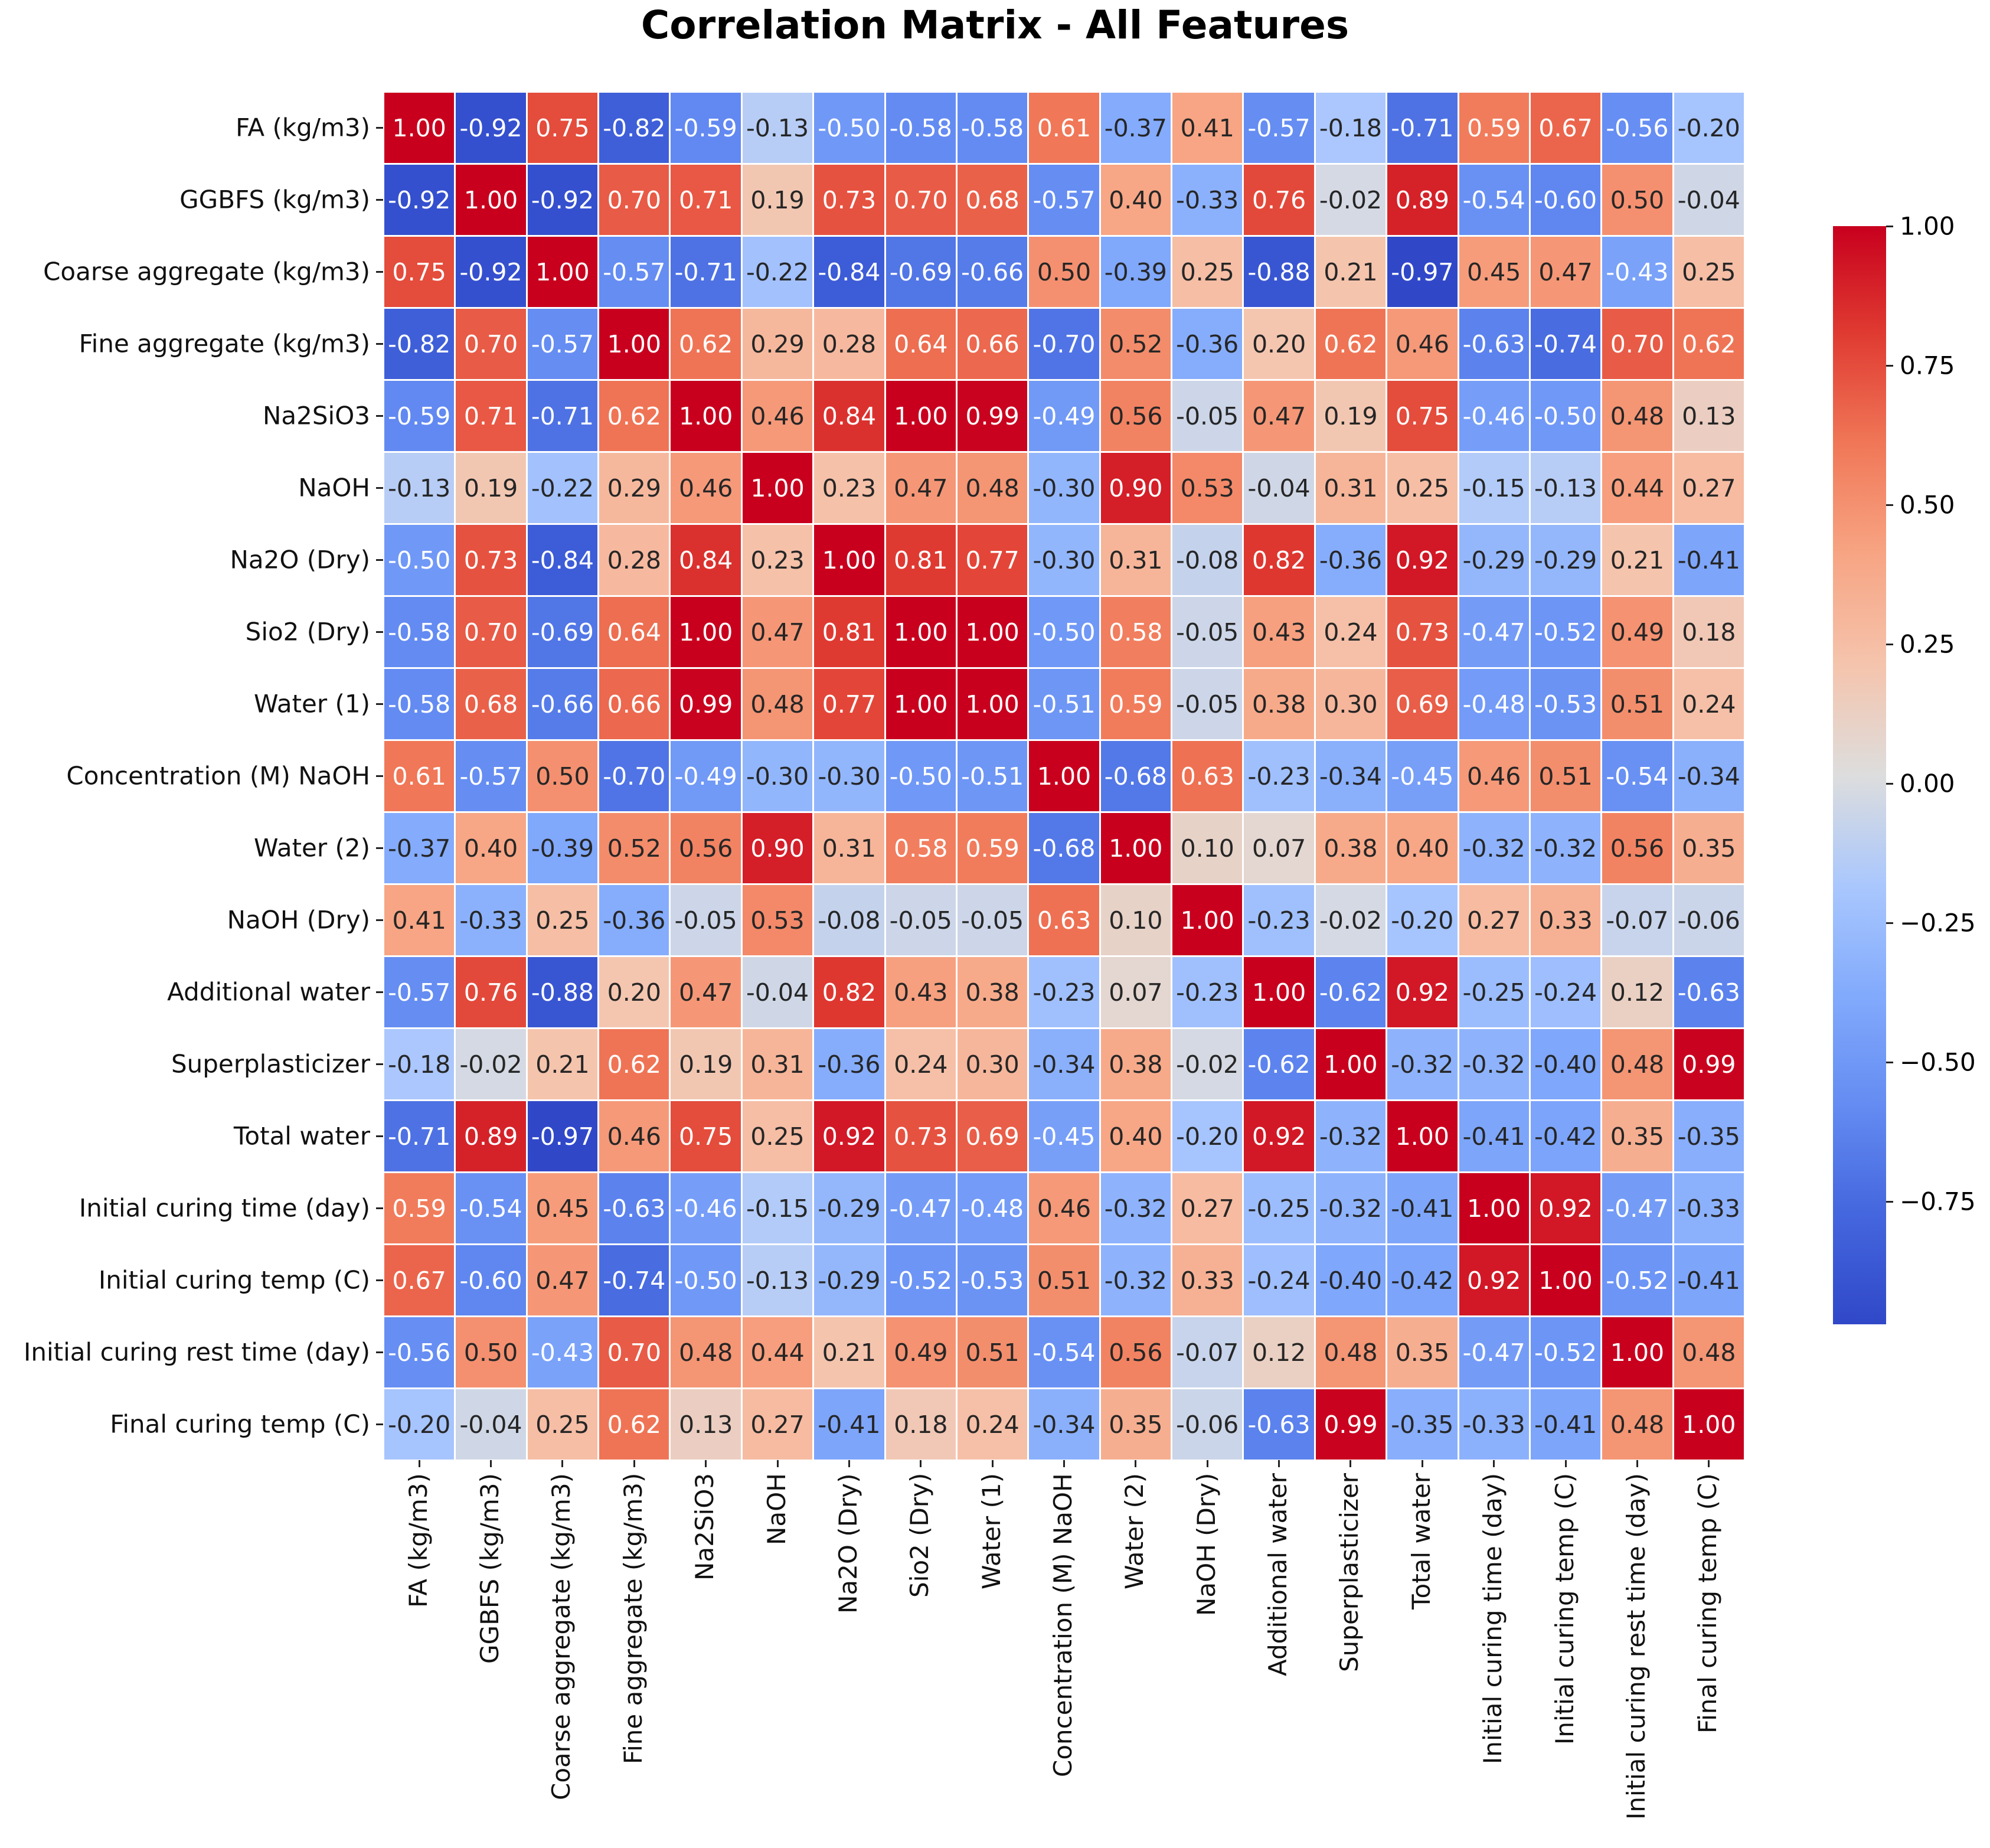  Describe the element at coordinates (1208, 416) in the screenshot. I see `heatmap-cell: -0.05` at that location.